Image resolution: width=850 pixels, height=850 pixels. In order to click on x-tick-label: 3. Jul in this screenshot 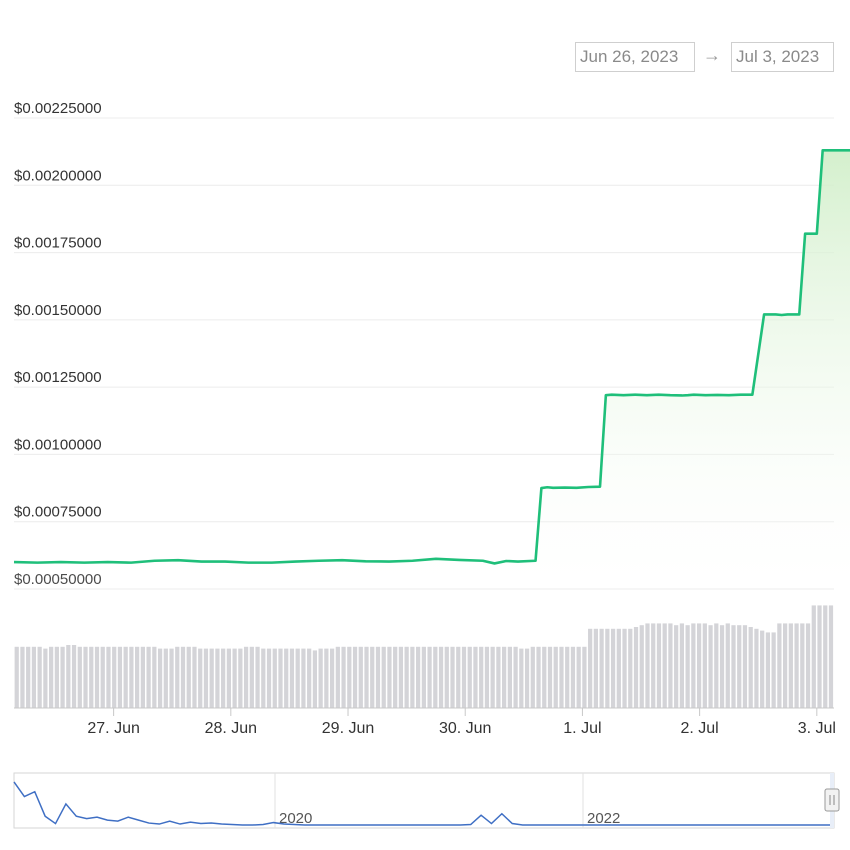, I will do `click(817, 728)`.